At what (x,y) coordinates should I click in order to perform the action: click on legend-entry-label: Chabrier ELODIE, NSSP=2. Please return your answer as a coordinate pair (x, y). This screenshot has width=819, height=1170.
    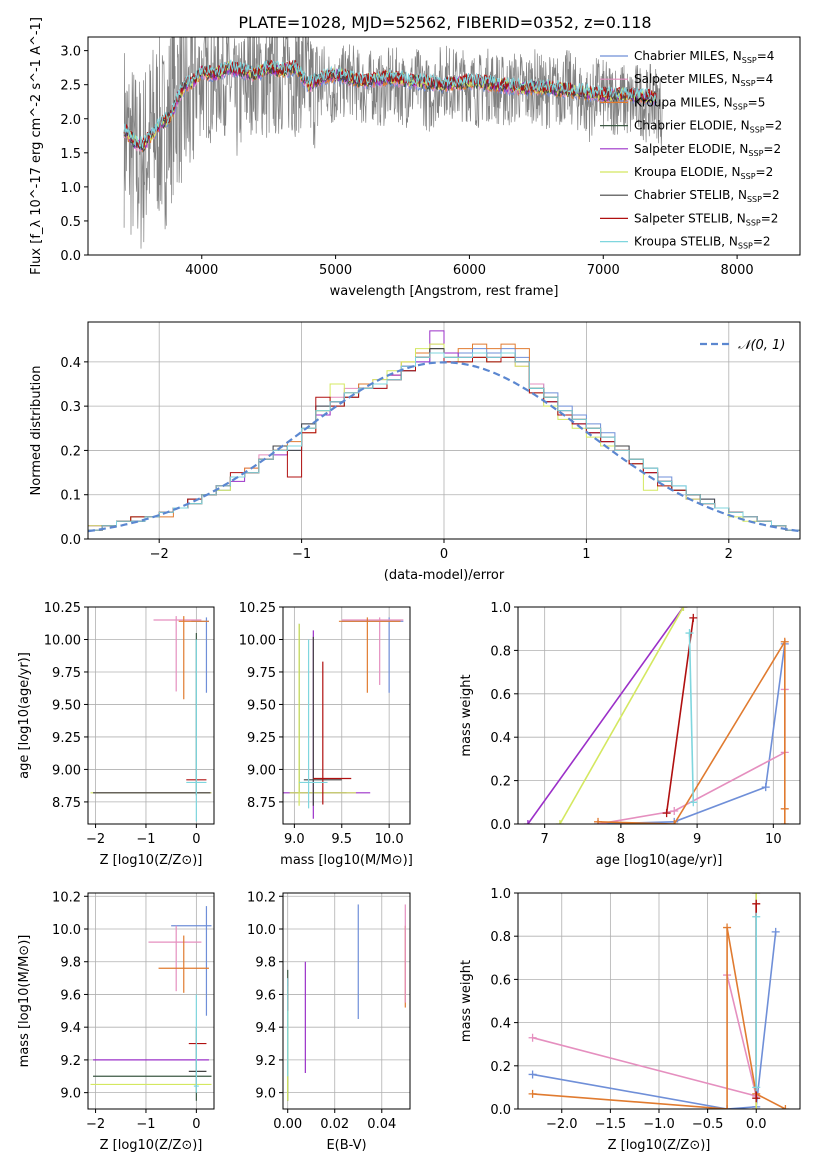
    Looking at the image, I should click on (708, 127).